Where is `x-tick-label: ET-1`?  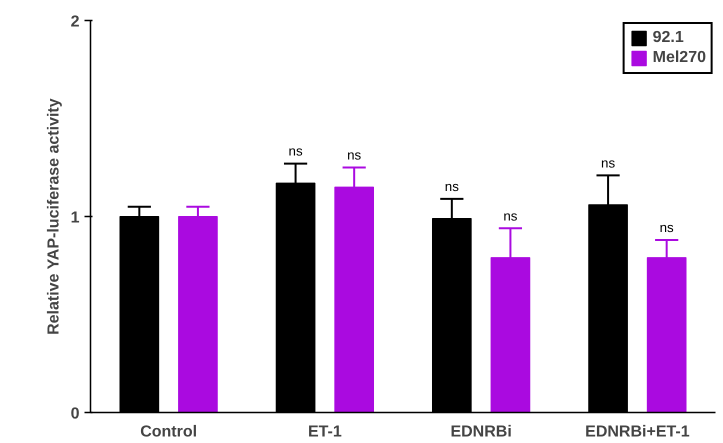
x-tick-label: ET-1 is located at coordinates (325, 432).